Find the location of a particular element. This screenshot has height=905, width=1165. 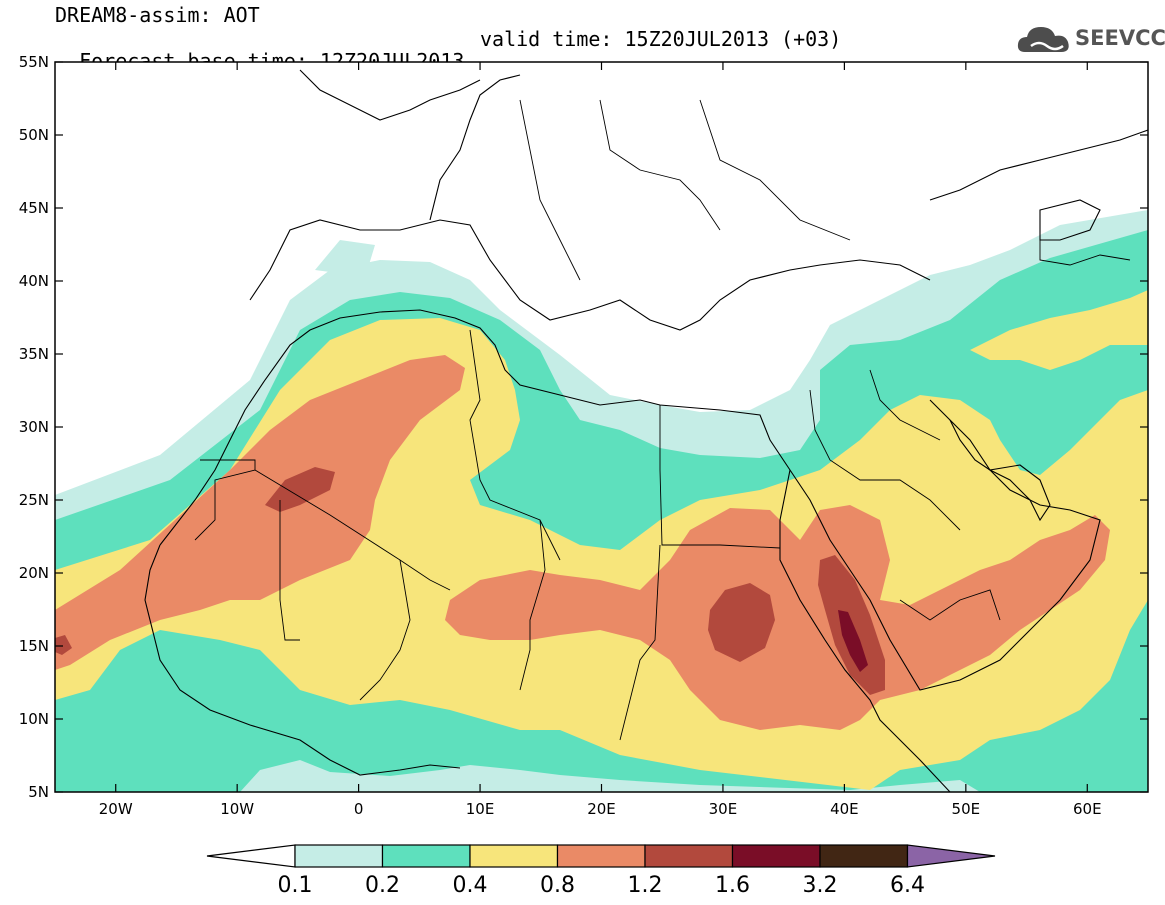

valid-time: valid time: 15Z20JUL2013 (+03) is located at coordinates (661, 39).